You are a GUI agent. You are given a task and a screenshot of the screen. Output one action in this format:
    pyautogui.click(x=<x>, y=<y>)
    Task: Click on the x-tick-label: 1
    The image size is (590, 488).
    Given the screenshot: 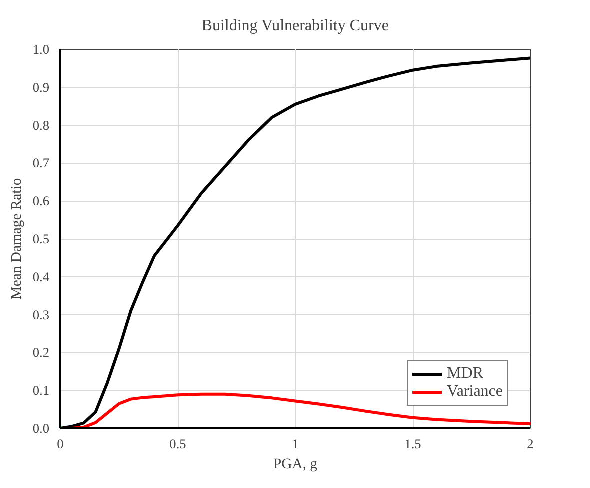 What is the action you would take?
    pyautogui.click(x=295, y=444)
    